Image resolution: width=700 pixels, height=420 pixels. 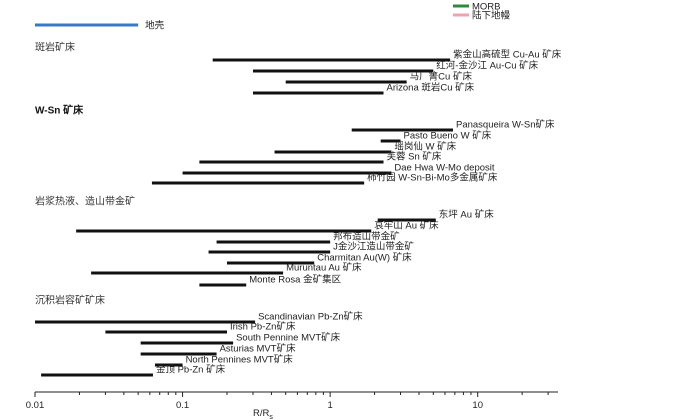 I want to click on deposit-label-4-2: Irish Pb-Zn矿床, so click(x=263, y=327).